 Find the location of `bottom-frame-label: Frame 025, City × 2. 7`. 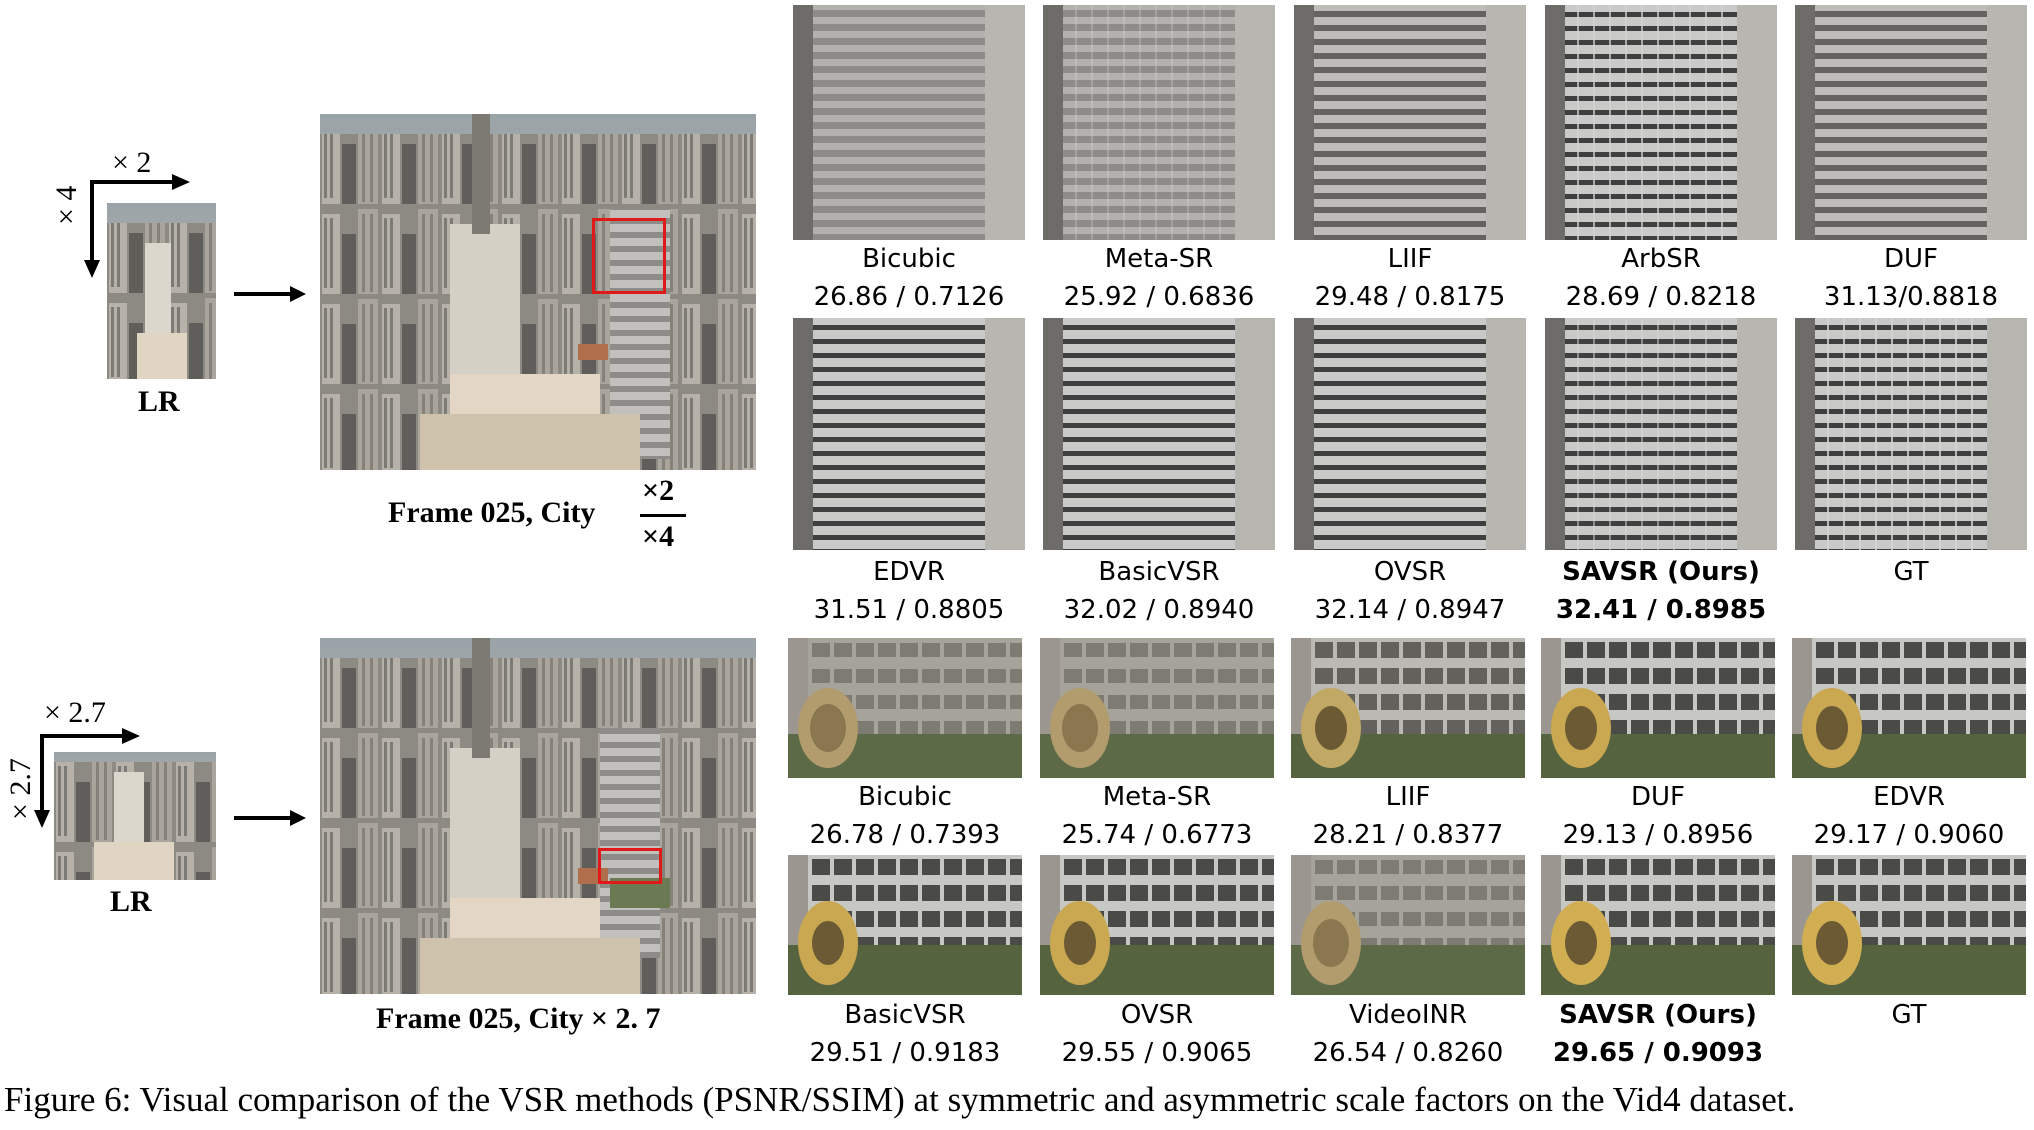

bottom-frame-label: Frame 025, City × 2. 7 is located at coordinates (518, 1018).